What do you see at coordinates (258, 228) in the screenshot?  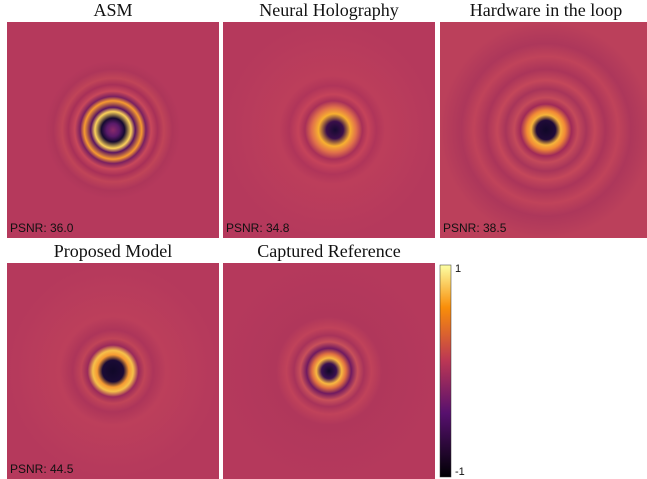 I see `psnr-label: PSNR: 34.8` at bounding box center [258, 228].